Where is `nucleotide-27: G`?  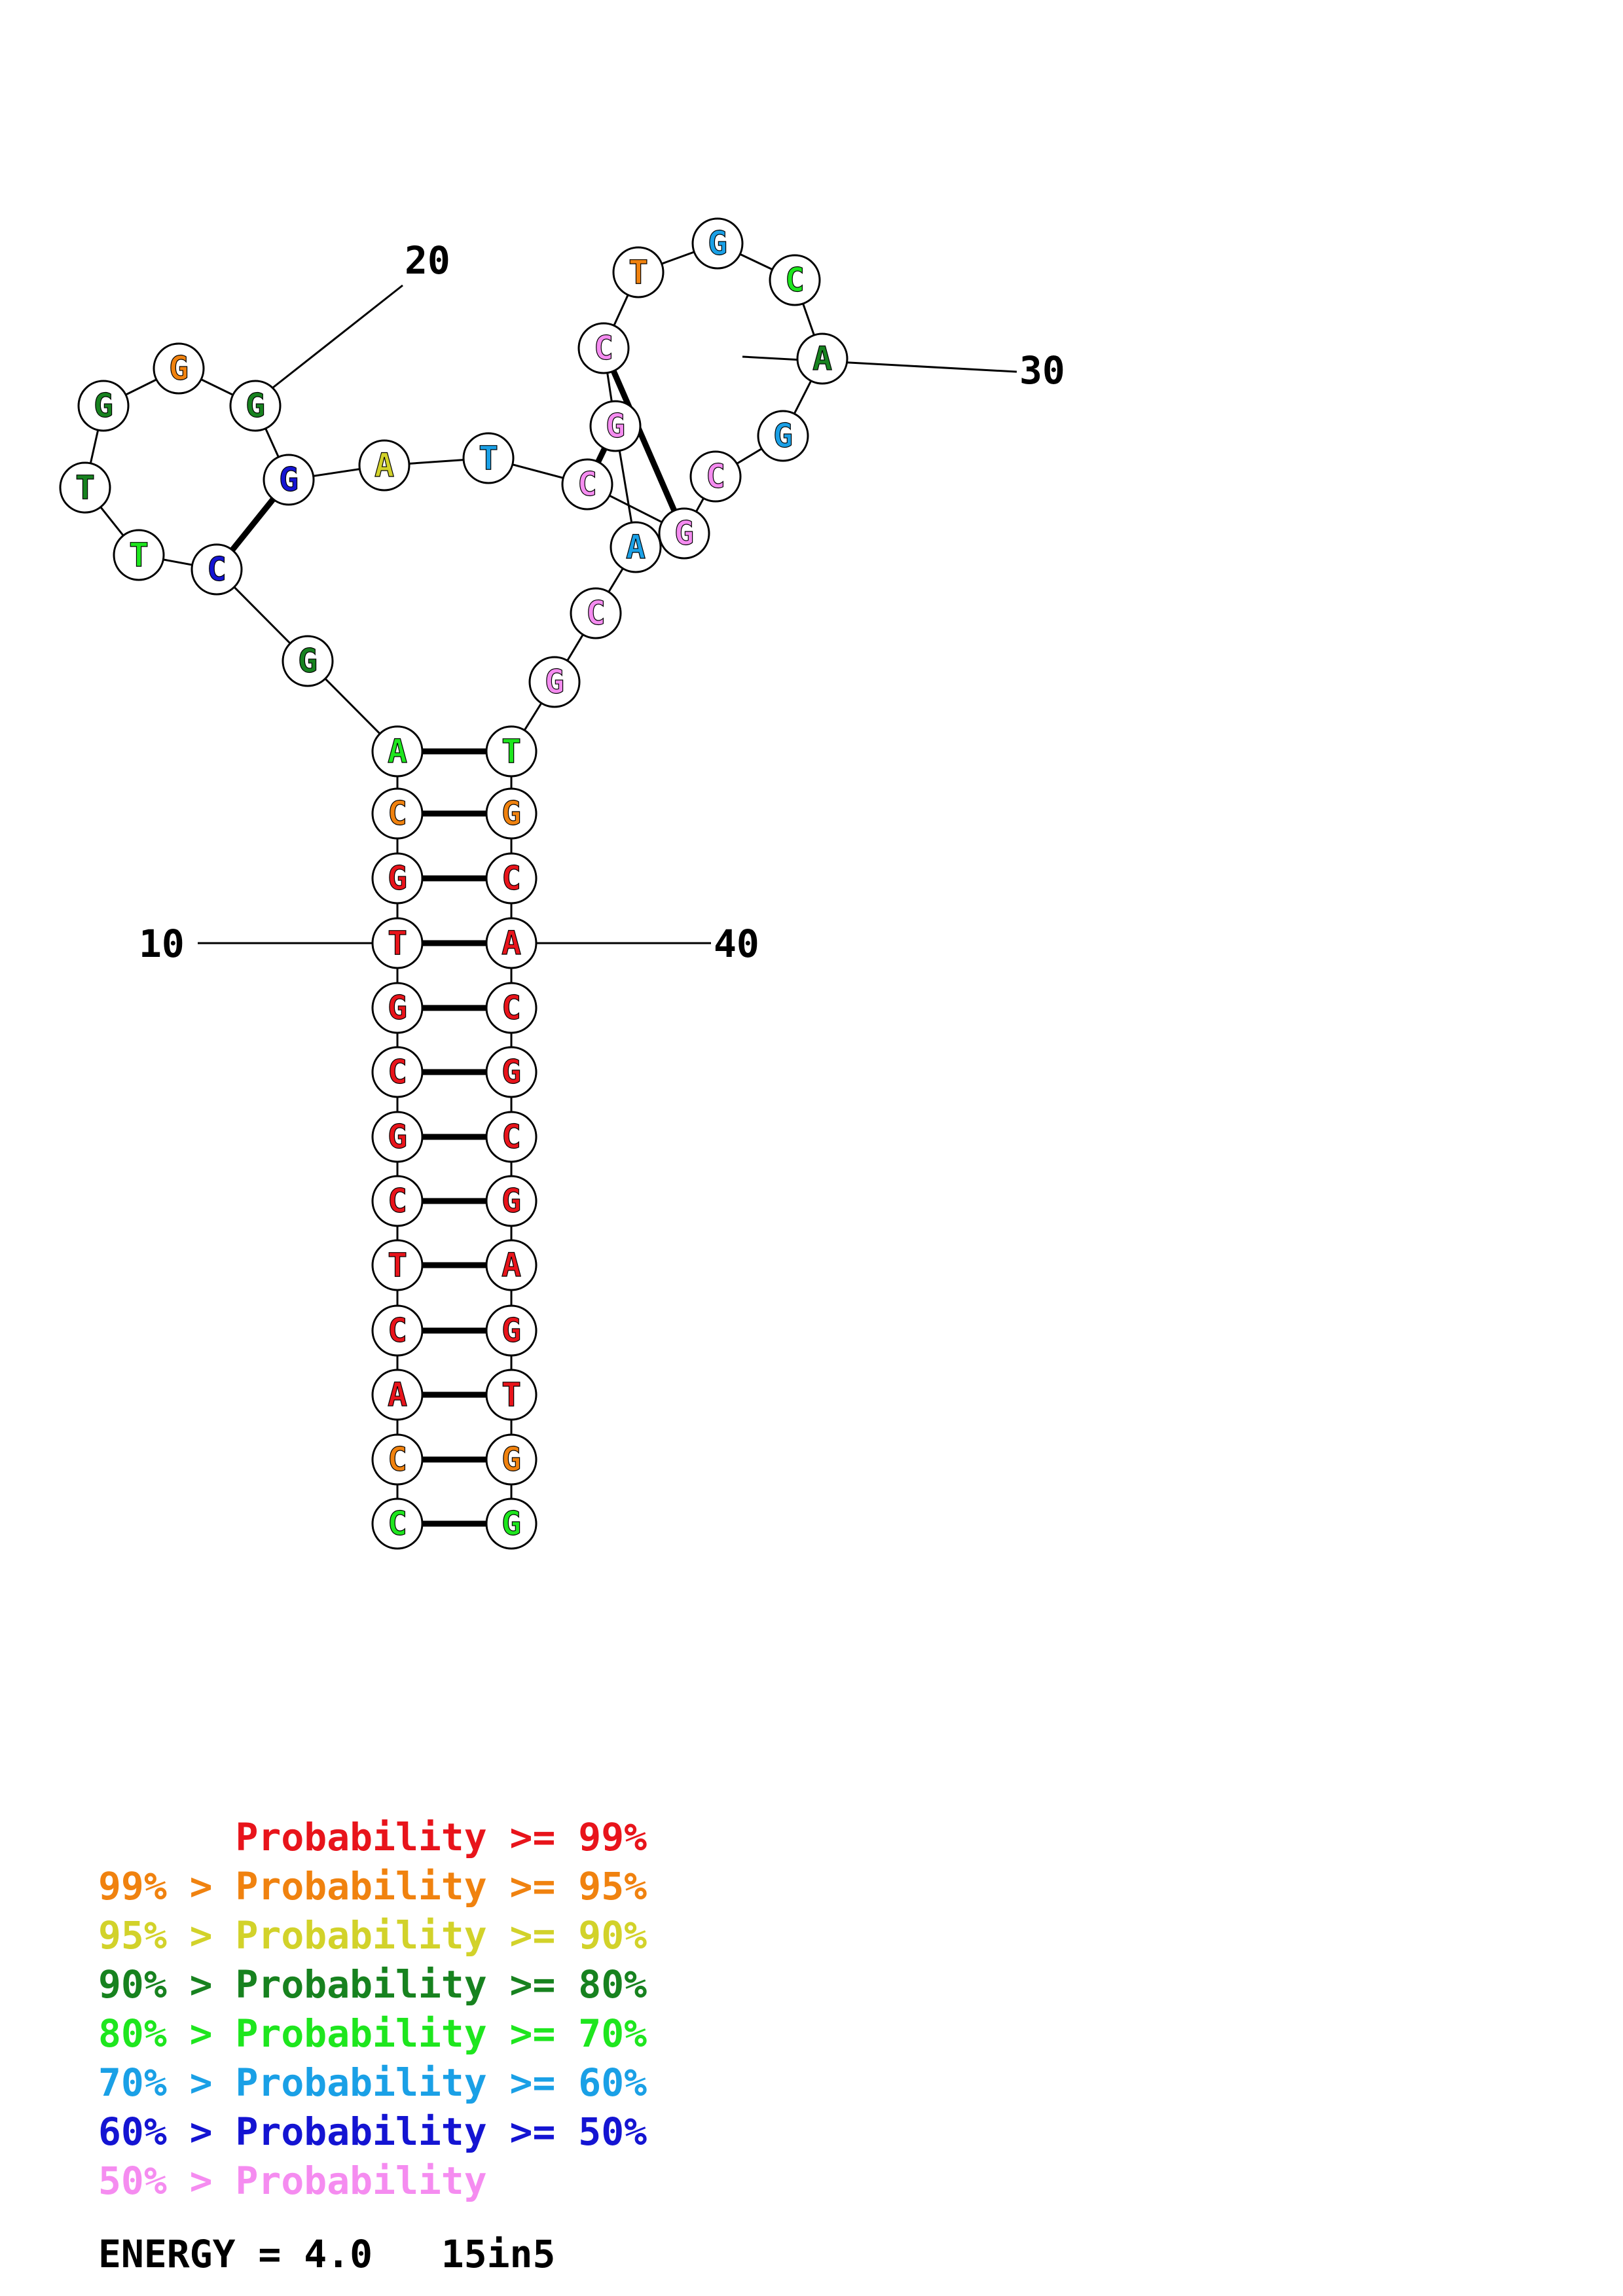 nucleotide-27: G is located at coordinates (783, 436).